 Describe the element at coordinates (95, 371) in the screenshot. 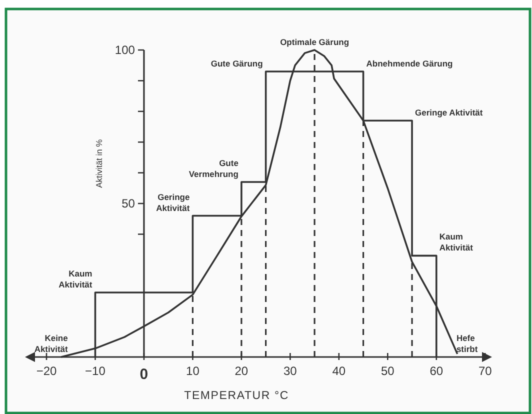

I see `x-tick-label: −10` at that location.